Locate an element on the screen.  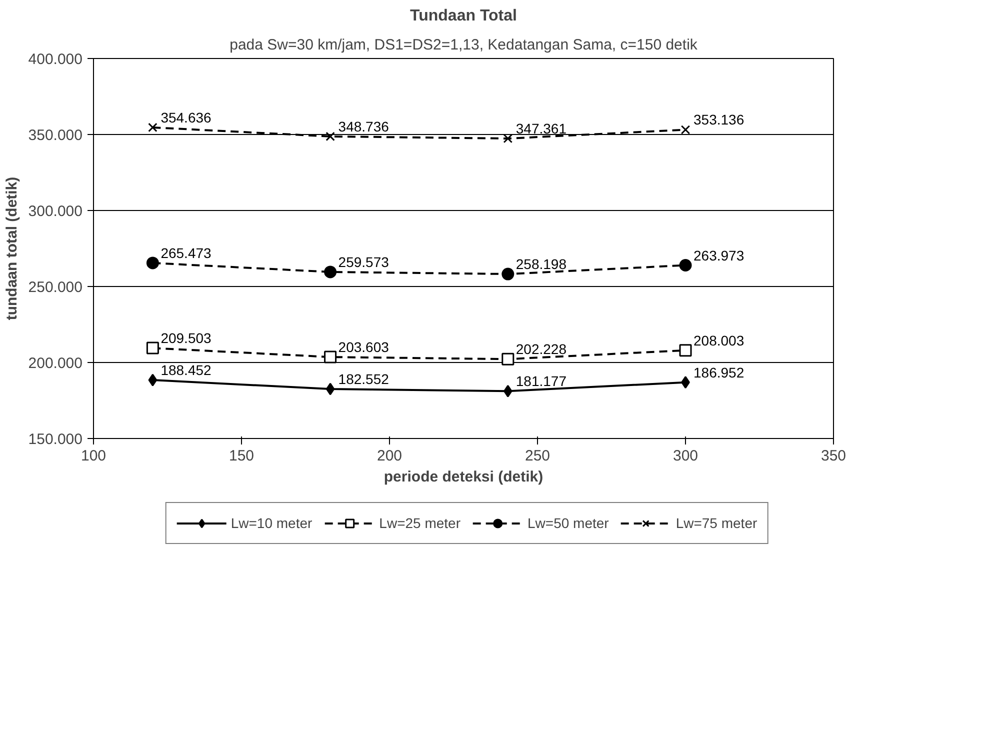
data-label: 263.973 is located at coordinates (719, 255).